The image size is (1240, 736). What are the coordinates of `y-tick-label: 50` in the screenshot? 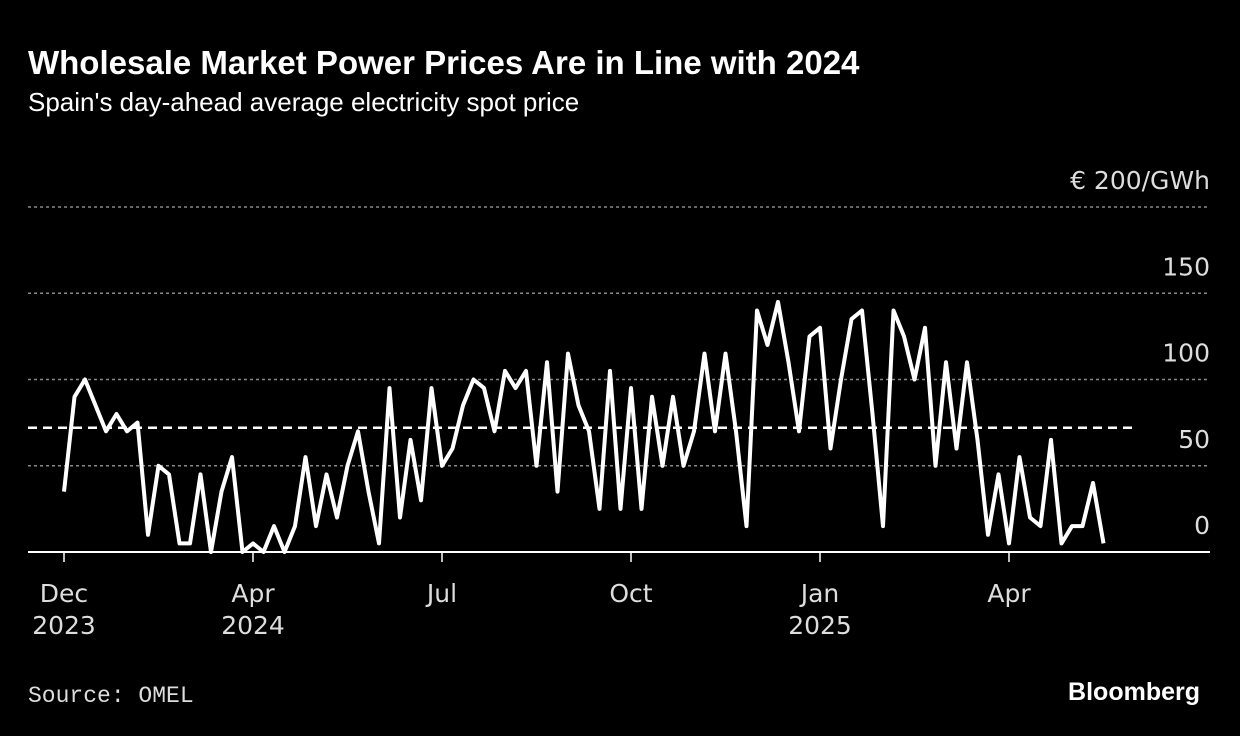 It's located at (1194, 439).